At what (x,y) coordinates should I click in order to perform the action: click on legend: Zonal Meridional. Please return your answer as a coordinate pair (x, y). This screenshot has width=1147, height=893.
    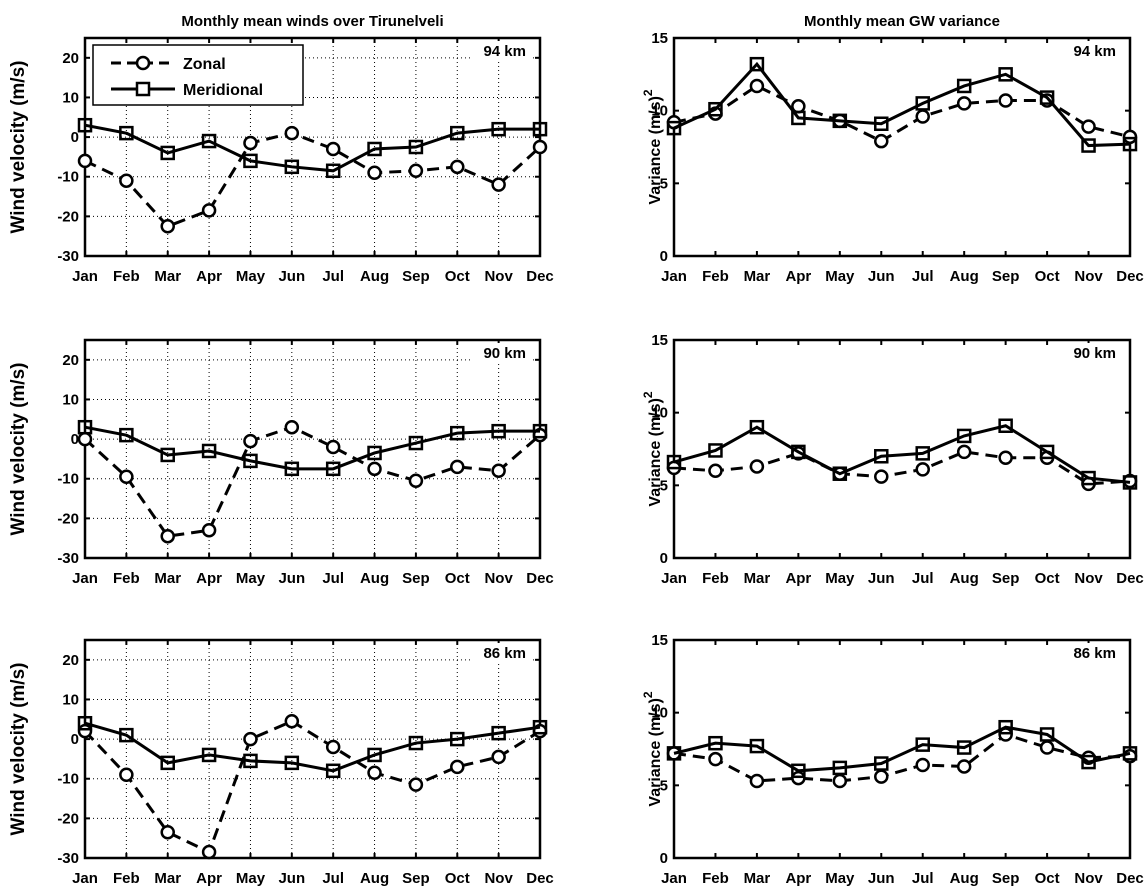
    Looking at the image, I should click on (198, 75).